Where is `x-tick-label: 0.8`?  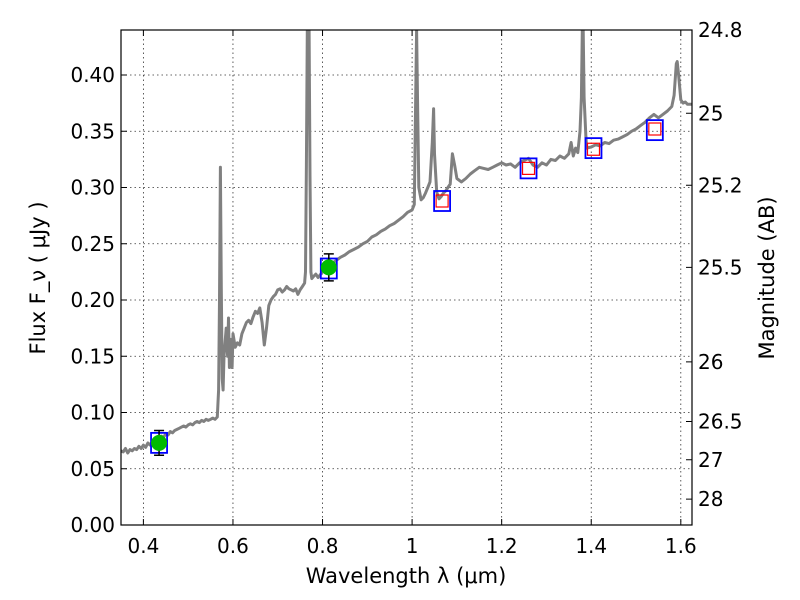
x-tick-label: 0.8 is located at coordinates (323, 546).